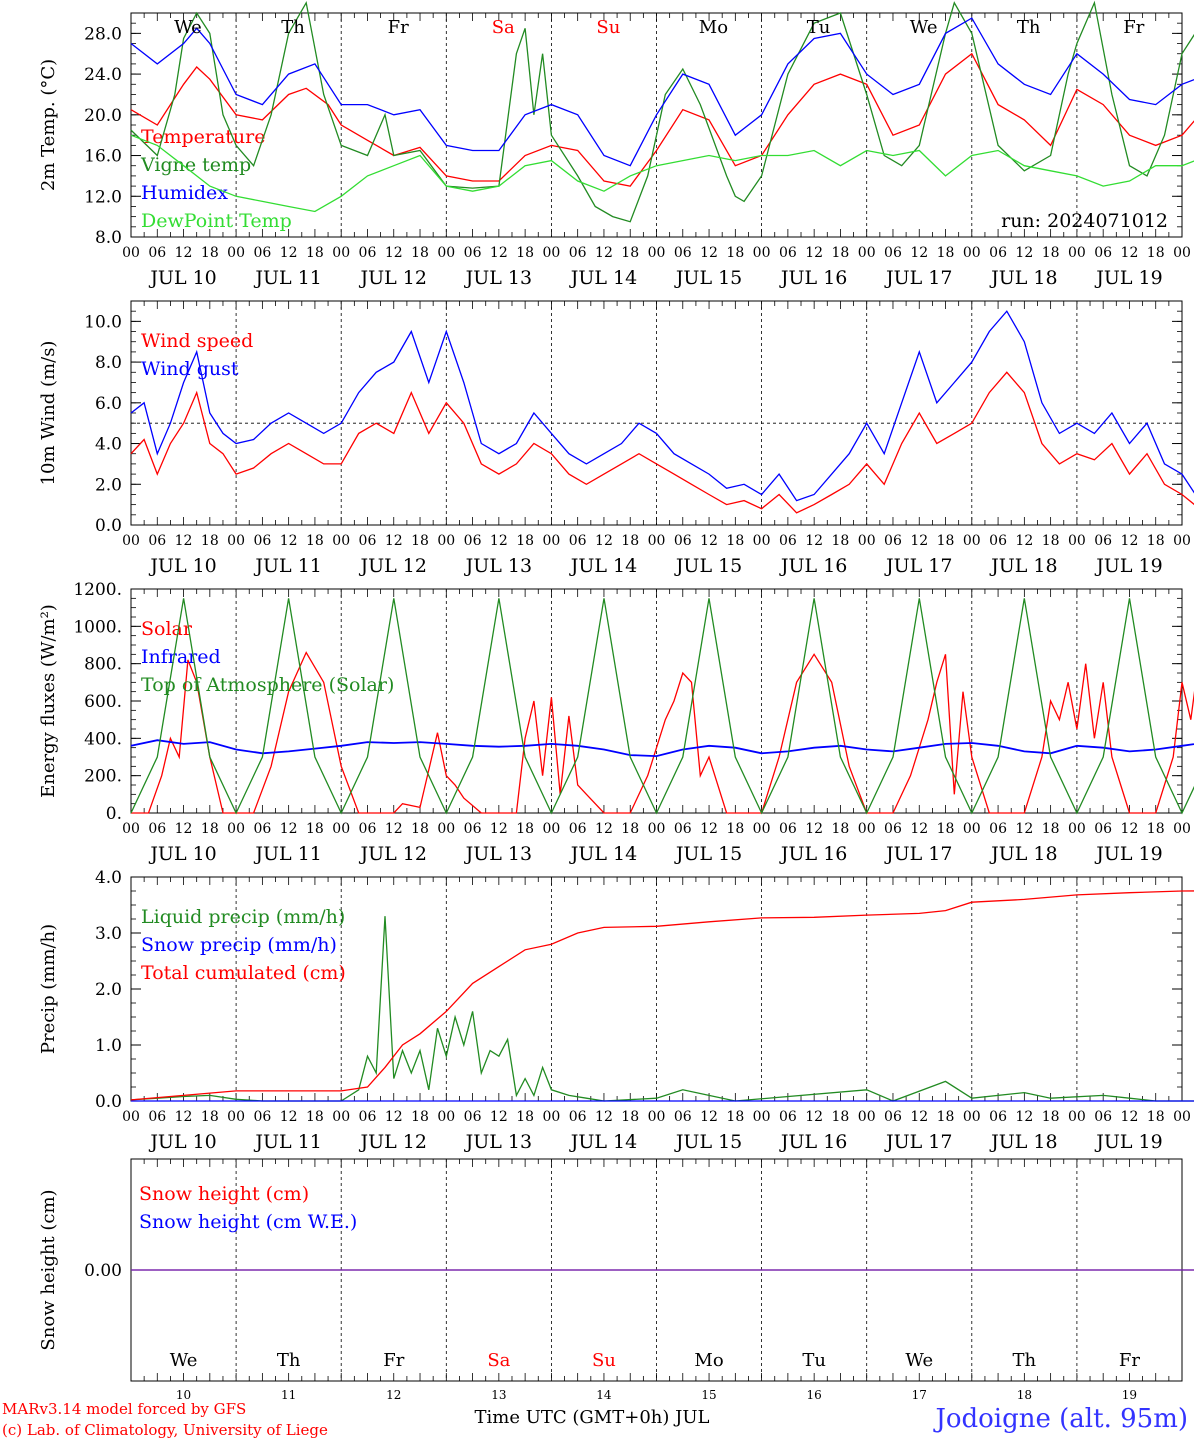  What do you see at coordinates (103, 116) in the screenshot?
I see `y-tick-label: 20.0` at bounding box center [103, 116].